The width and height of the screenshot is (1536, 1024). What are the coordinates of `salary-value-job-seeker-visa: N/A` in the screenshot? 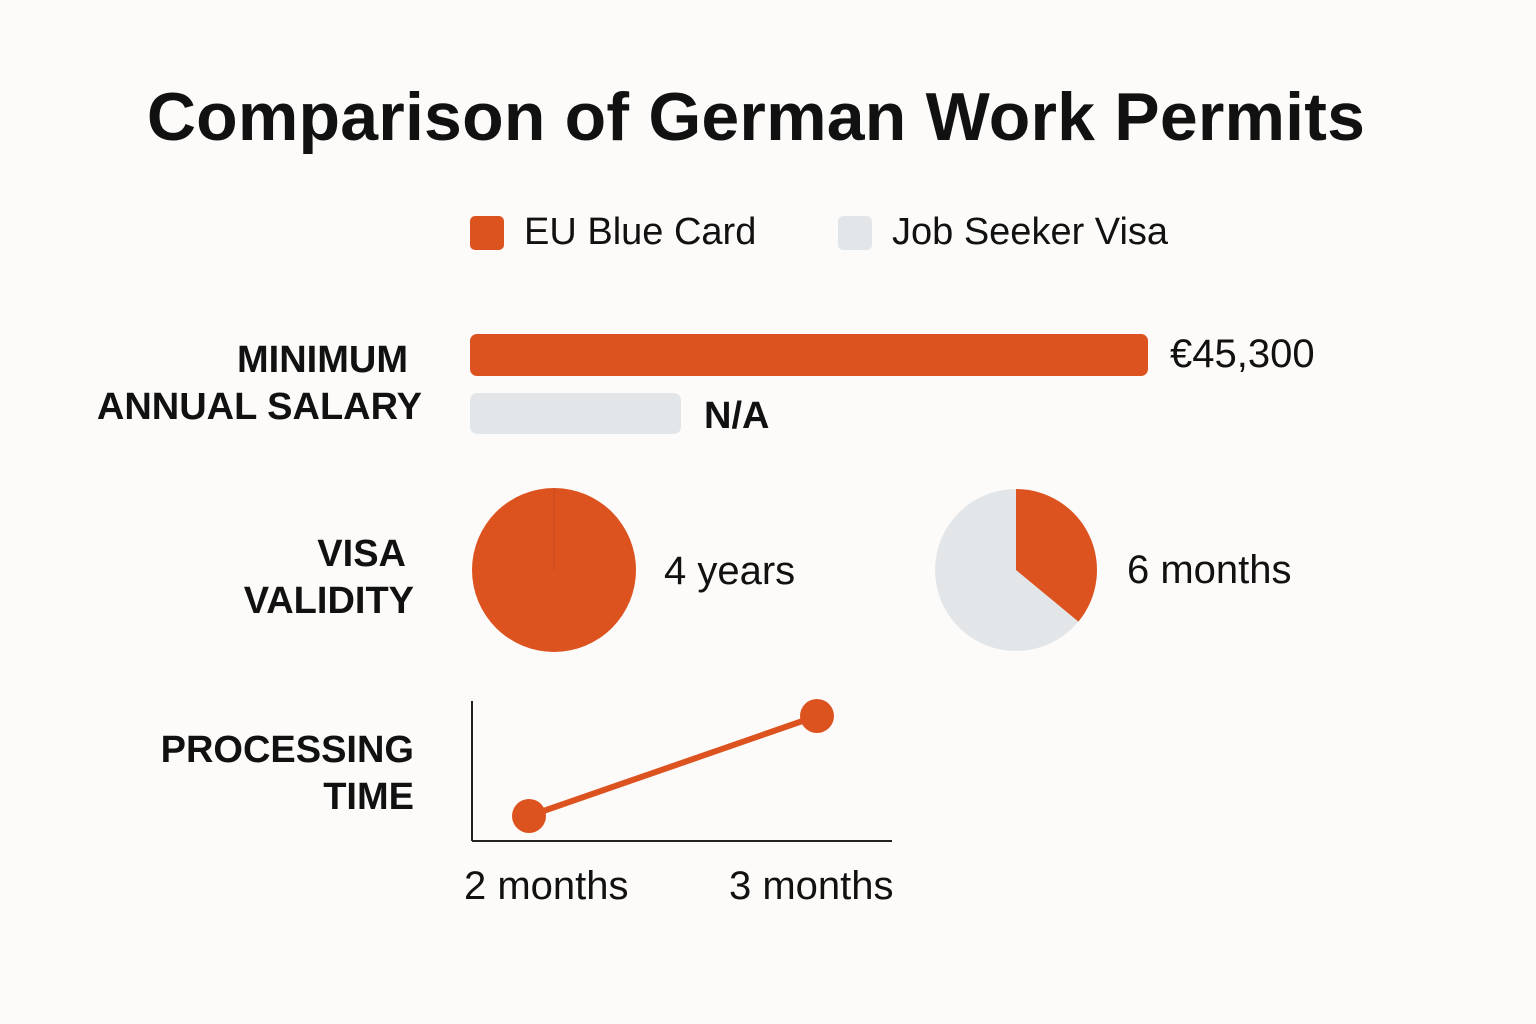 It's located at (737, 416).